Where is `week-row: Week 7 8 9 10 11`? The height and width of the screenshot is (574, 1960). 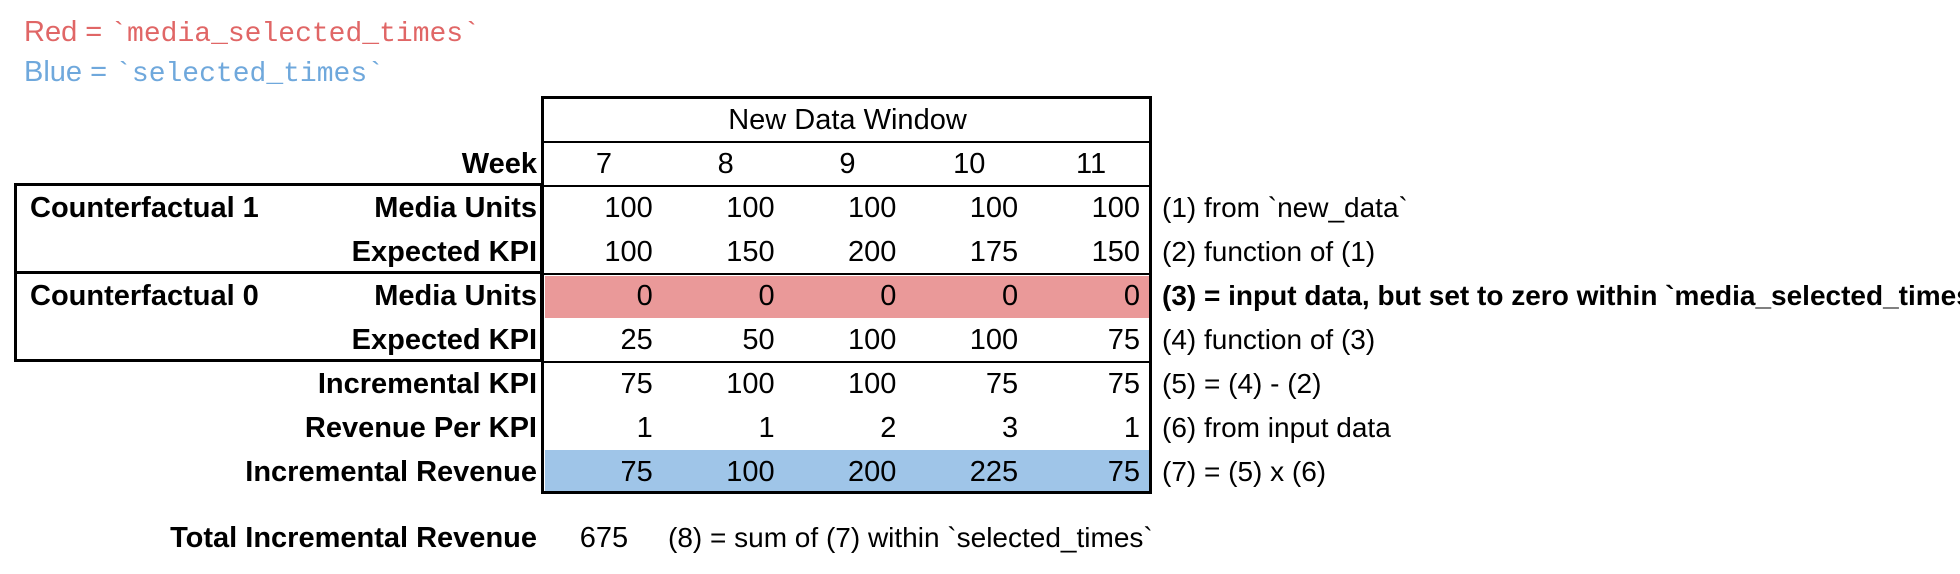 week-row: Week 7 8 9 10 11 is located at coordinates (980, 164).